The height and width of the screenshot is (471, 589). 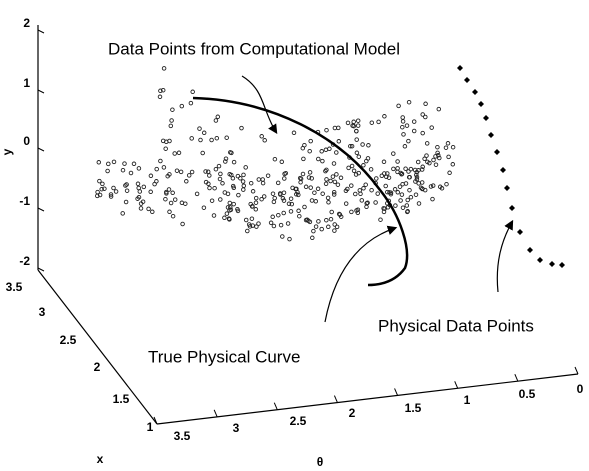 What do you see at coordinates (100, 459) in the screenshot?
I see `axis-title: x` at bounding box center [100, 459].